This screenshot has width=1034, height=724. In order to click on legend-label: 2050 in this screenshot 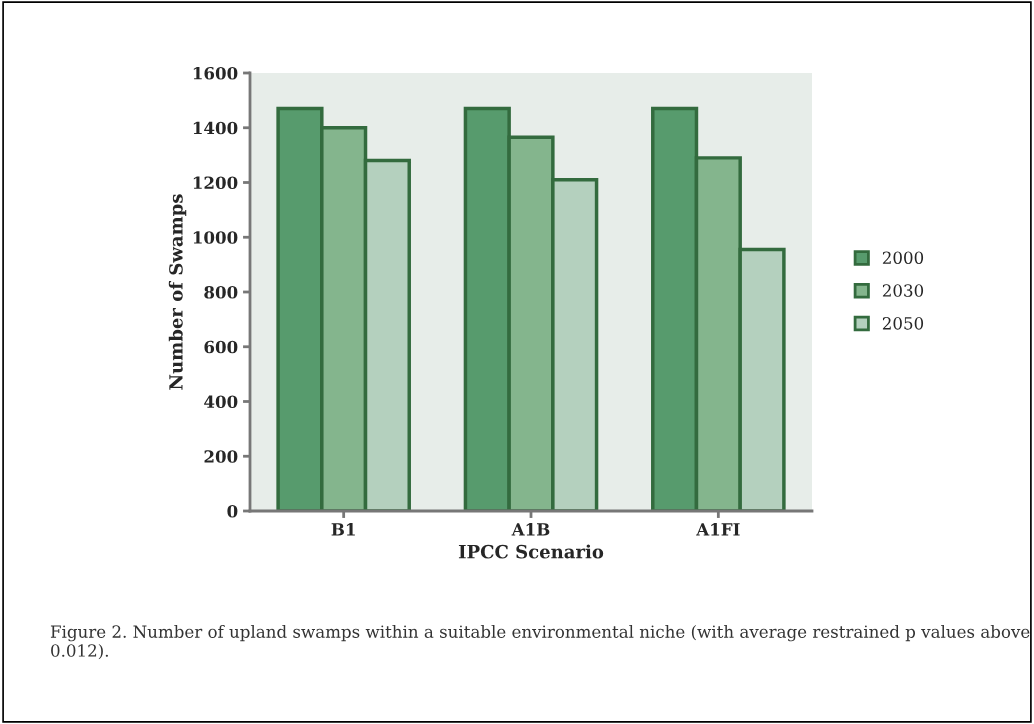, I will do `click(903, 323)`.